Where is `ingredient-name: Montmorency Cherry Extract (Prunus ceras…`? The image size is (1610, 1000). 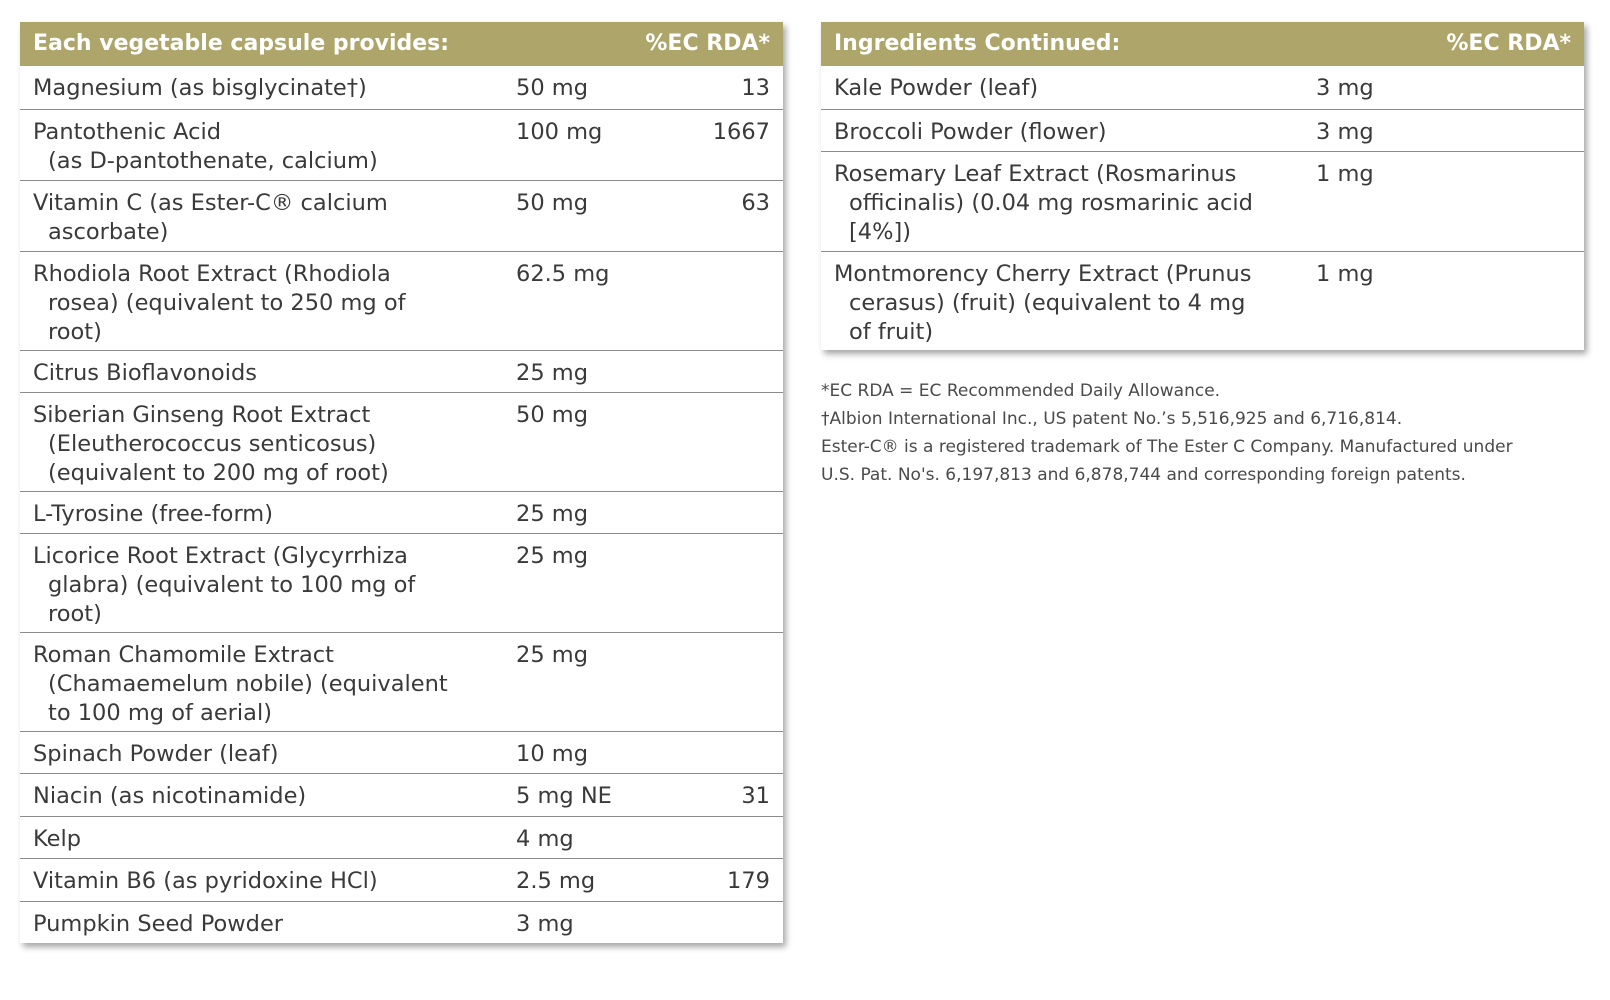
ingredient-name: Montmorency Cherry Extract (Prunus ceras… is located at coordinates (1043, 303).